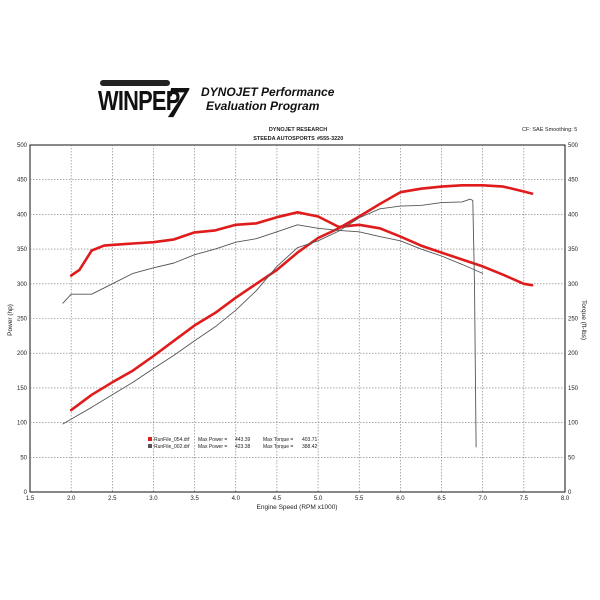  What do you see at coordinates (284, 139) in the screenshot?
I see `shop-label: STEEDA AUTOSPORTS` at bounding box center [284, 139].